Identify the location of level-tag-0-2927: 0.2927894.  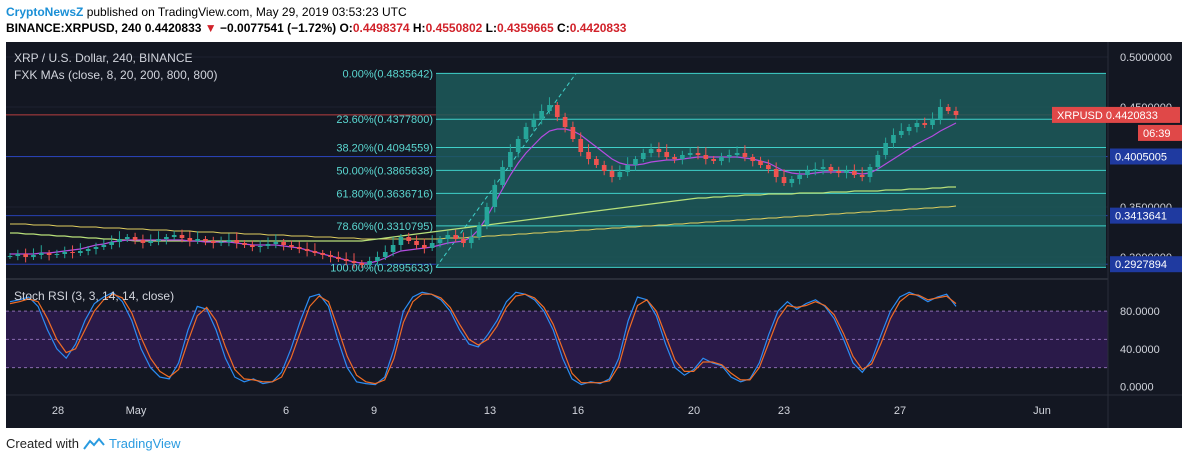
(1141, 265).